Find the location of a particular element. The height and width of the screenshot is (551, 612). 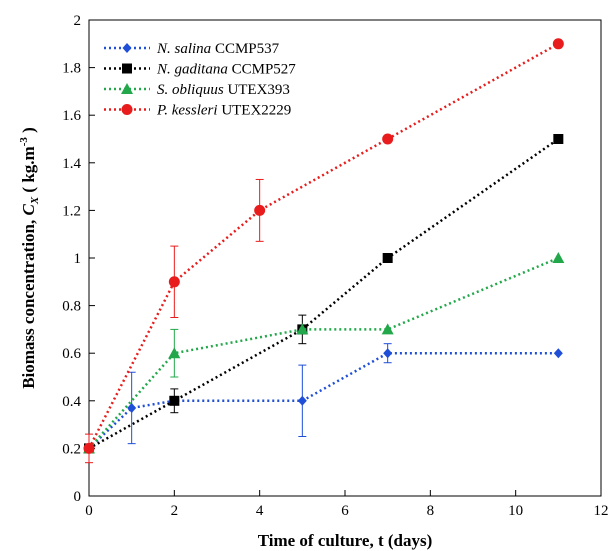

y-tick-label: 0.8 is located at coordinates (71, 307).